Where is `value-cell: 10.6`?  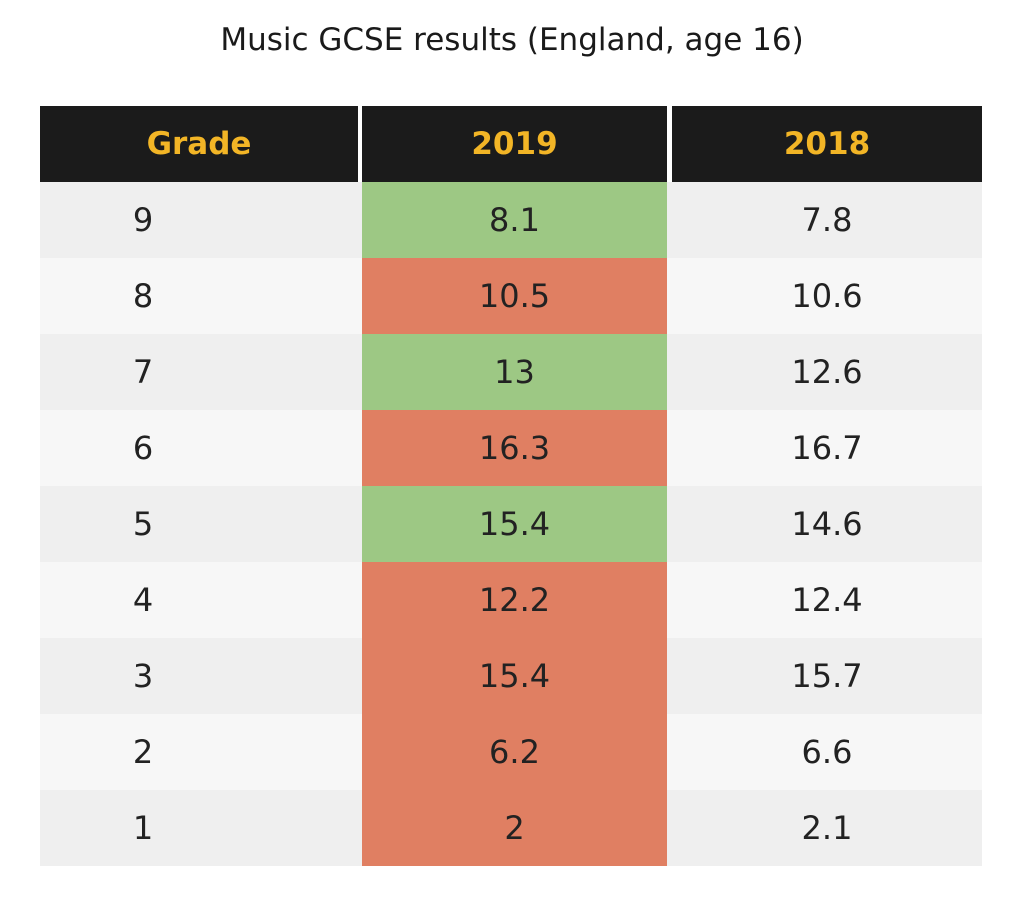
value-cell: 10.6 is located at coordinates (827, 296).